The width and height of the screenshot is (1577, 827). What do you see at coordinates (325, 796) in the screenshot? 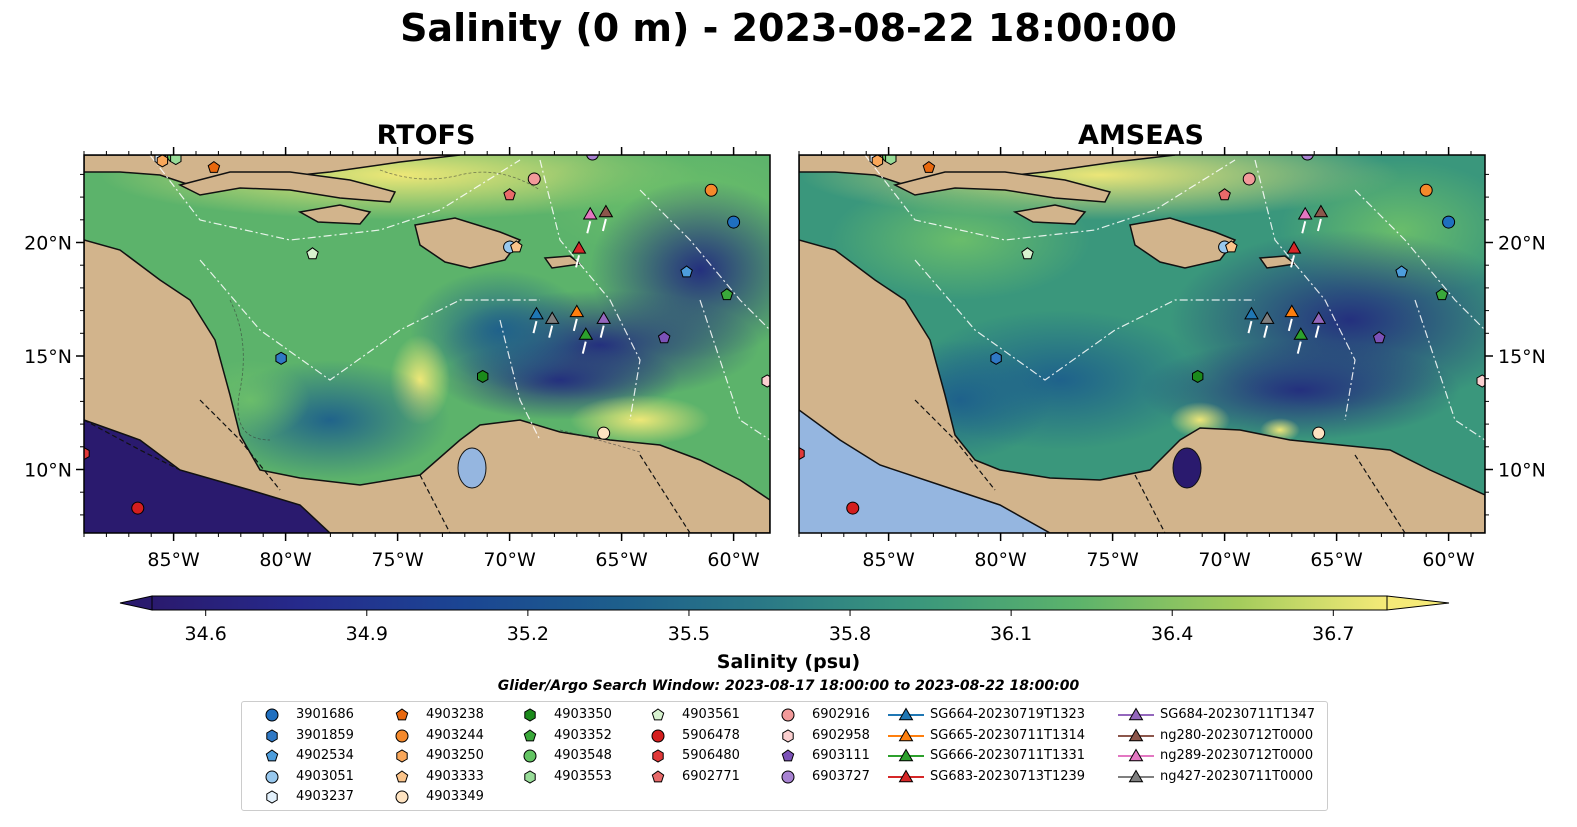
I see `legend-label: 4903237` at bounding box center [325, 796].